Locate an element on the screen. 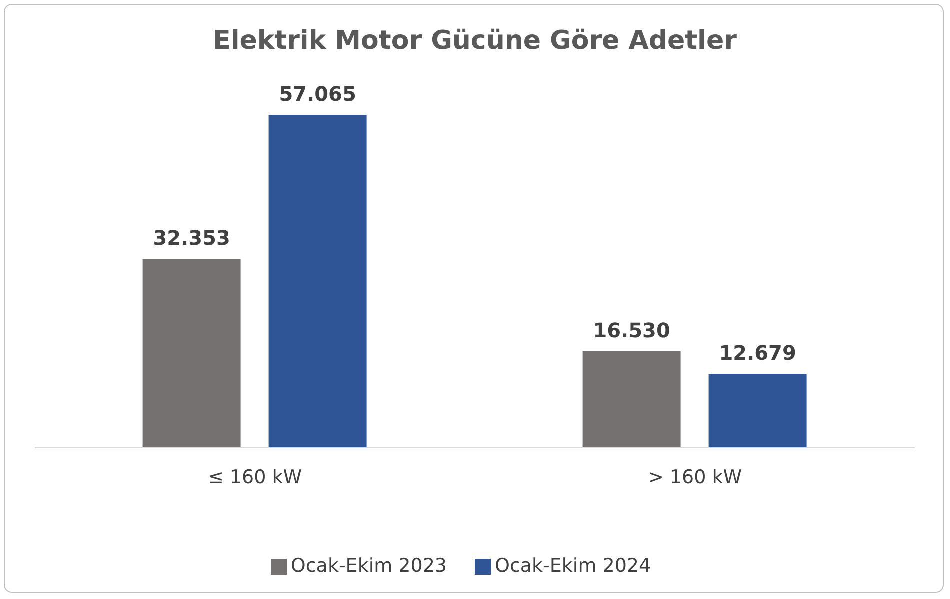  legend-label: Ocak-Ekim 2023 is located at coordinates (368, 566).